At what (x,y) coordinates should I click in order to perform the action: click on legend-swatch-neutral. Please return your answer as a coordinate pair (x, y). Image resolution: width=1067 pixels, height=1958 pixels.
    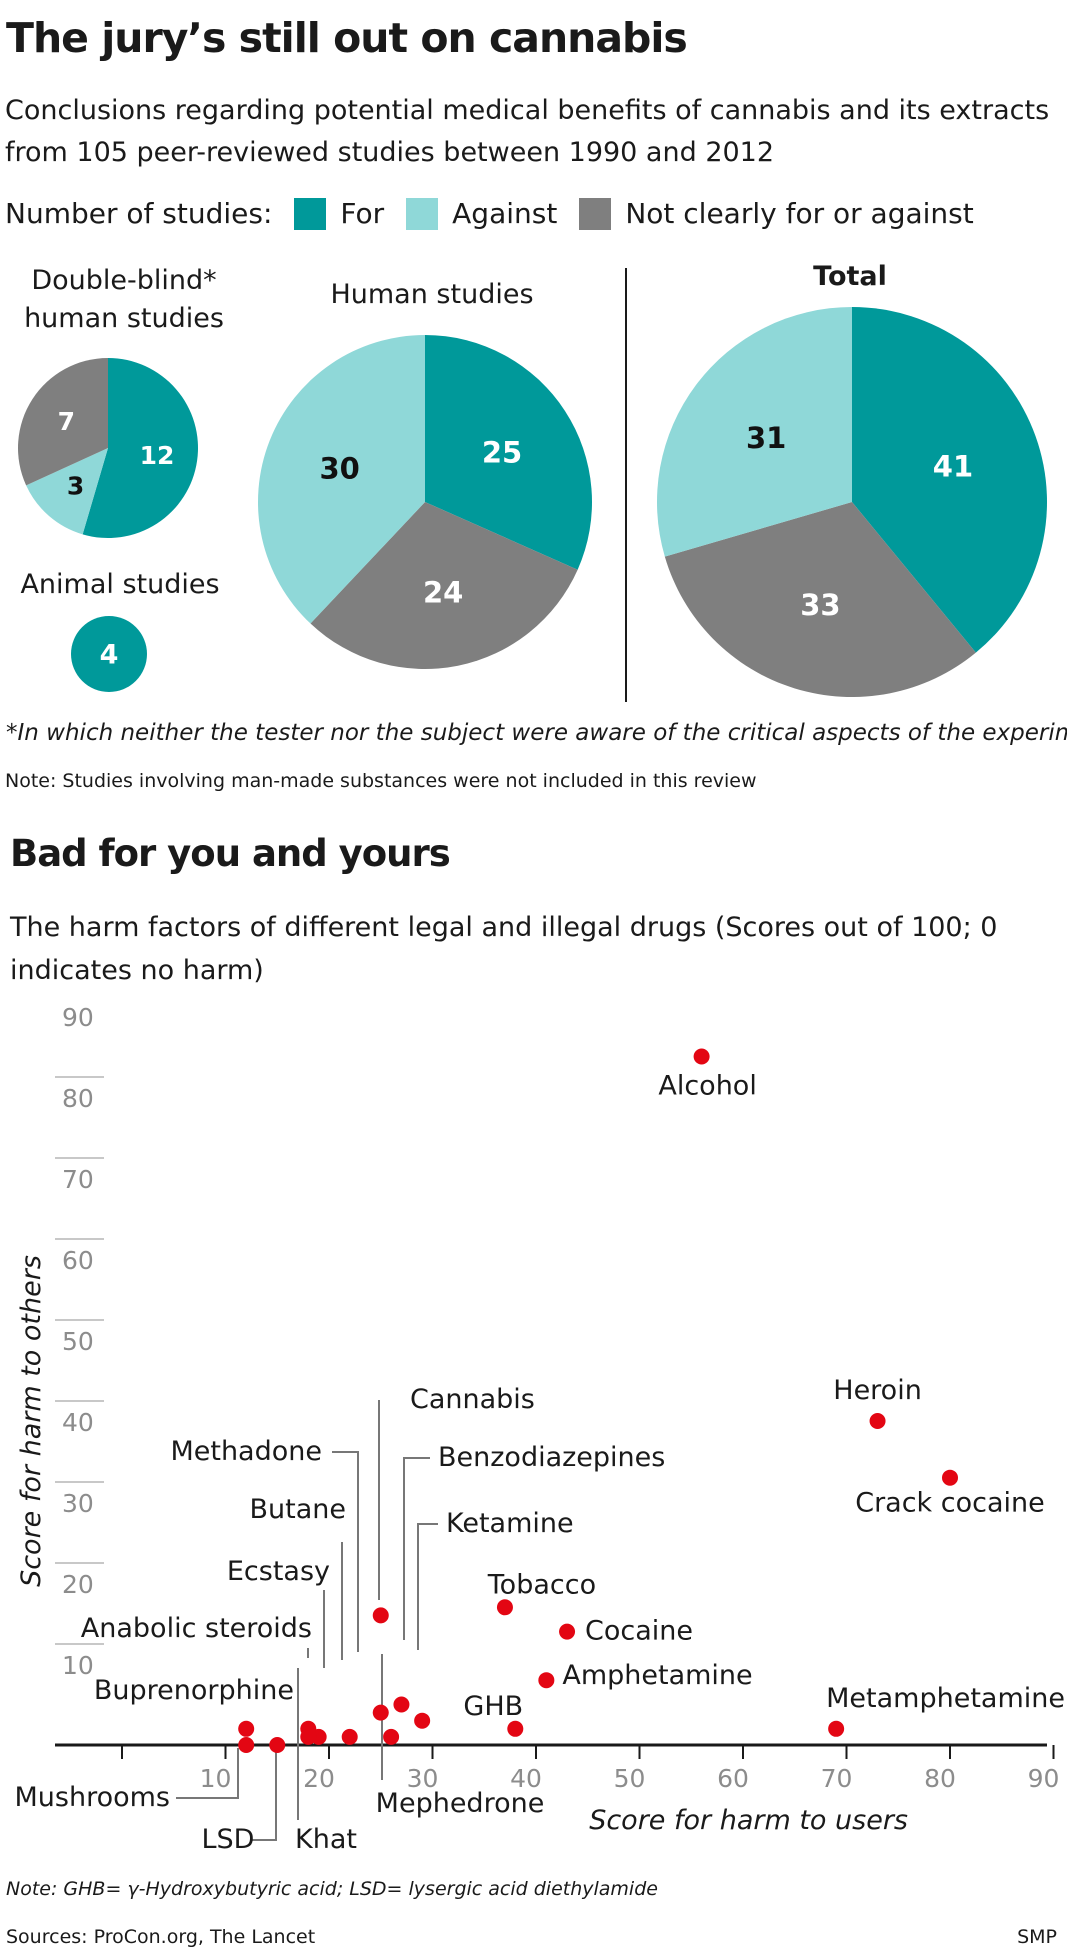
    Looking at the image, I should click on (595, 213).